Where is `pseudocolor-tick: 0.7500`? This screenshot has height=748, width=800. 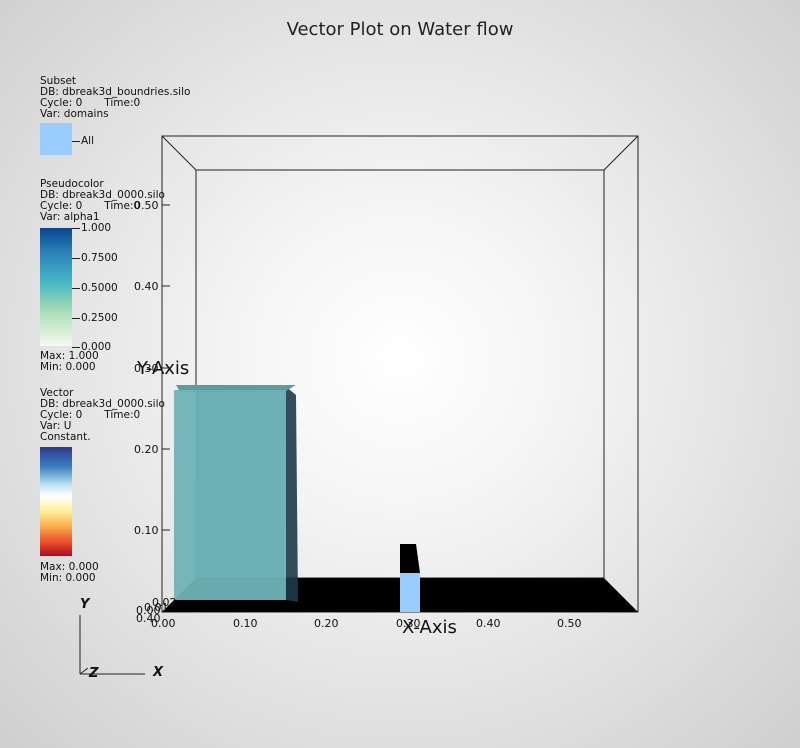 pseudocolor-tick: 0.7500 is located at coordinates (95, 258).